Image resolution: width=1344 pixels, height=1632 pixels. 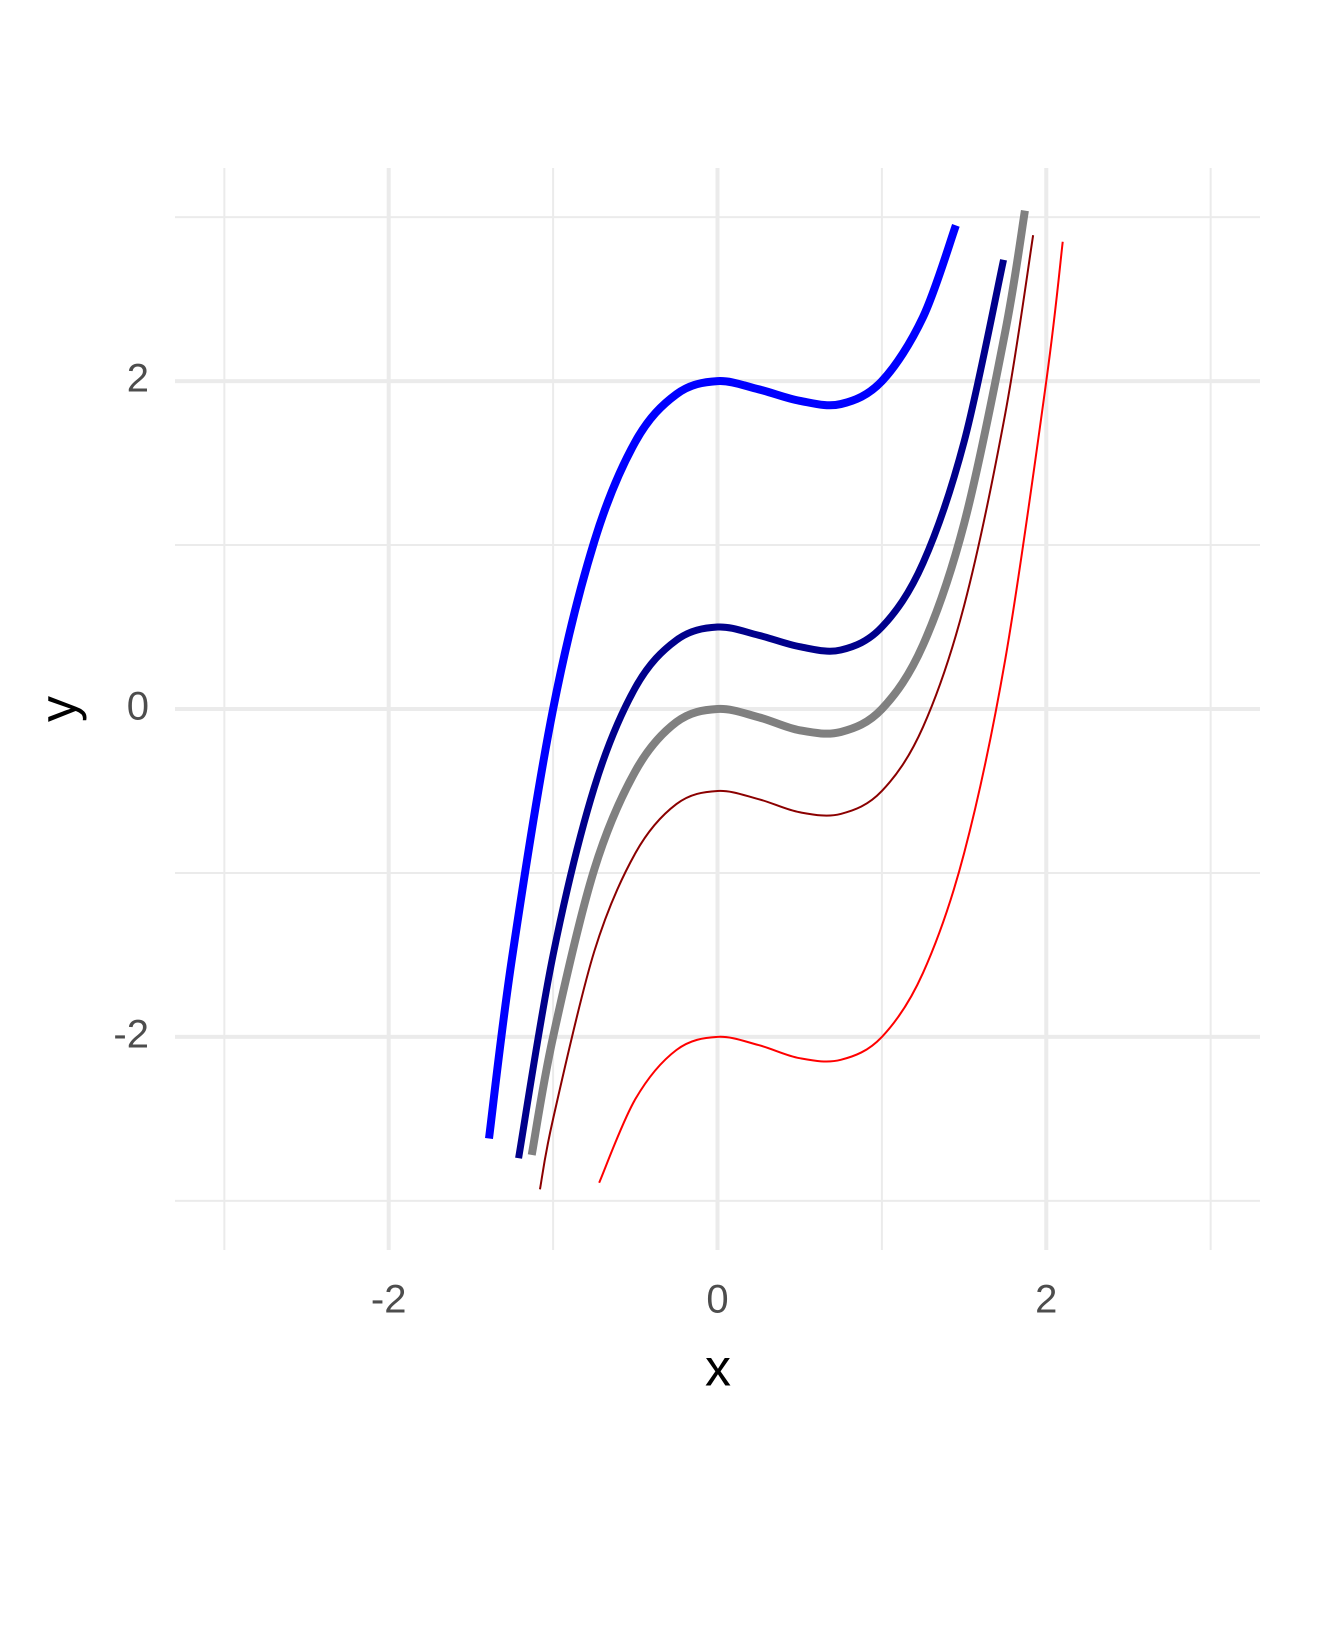 I want to click on x-tick-label: -2, so click(x=389, y=1300).